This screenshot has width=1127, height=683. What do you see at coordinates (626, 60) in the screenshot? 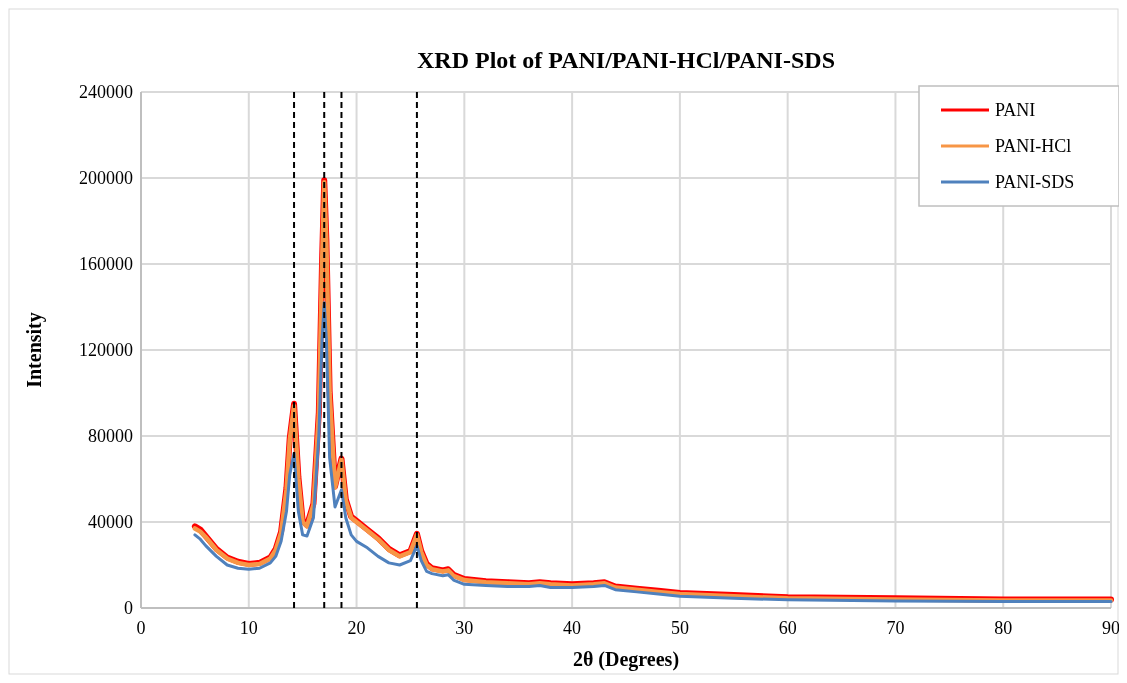
I see `chart-title: XRD Plot of PANI/PANI-HCl/PANI-SDS` at bounding box center [626, 60].